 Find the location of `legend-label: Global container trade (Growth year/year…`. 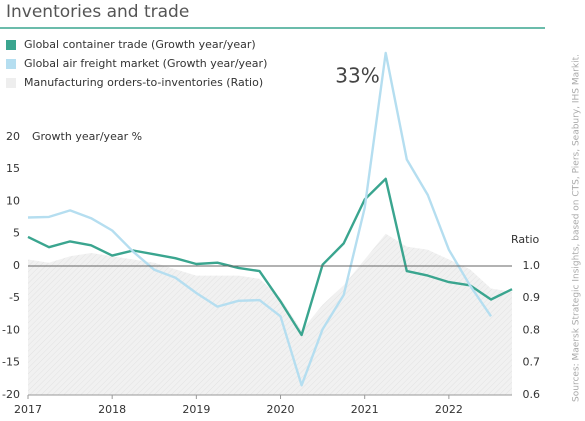

legend-label: Global container trade (Growth year/year… is located at coordinates (140, 44).